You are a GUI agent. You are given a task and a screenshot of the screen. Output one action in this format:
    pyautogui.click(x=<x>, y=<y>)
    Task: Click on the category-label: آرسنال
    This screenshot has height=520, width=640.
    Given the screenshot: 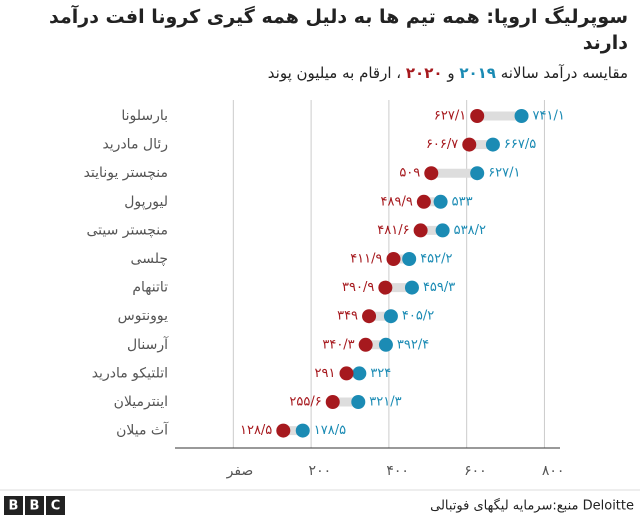 What is the action you would take?
    pyautogui.click(x=148, y=344)
    